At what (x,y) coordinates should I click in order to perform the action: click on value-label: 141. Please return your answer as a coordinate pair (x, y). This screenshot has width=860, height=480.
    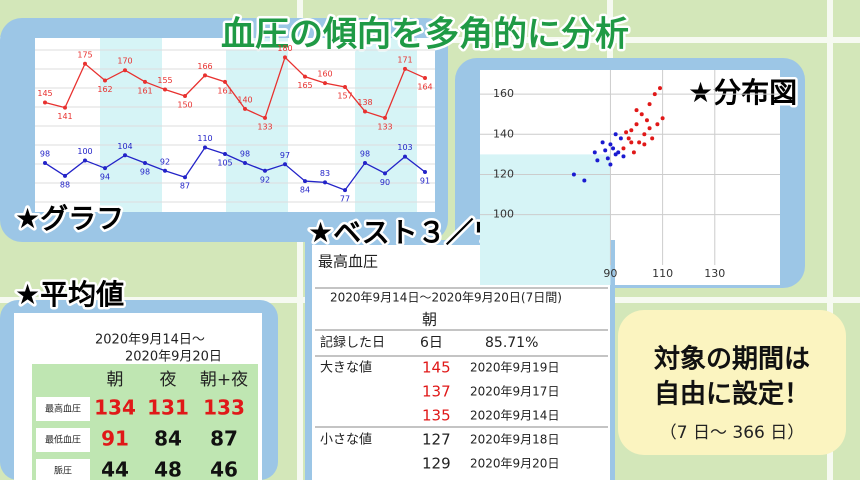
    Looking at the image, I should click on (64, 116).